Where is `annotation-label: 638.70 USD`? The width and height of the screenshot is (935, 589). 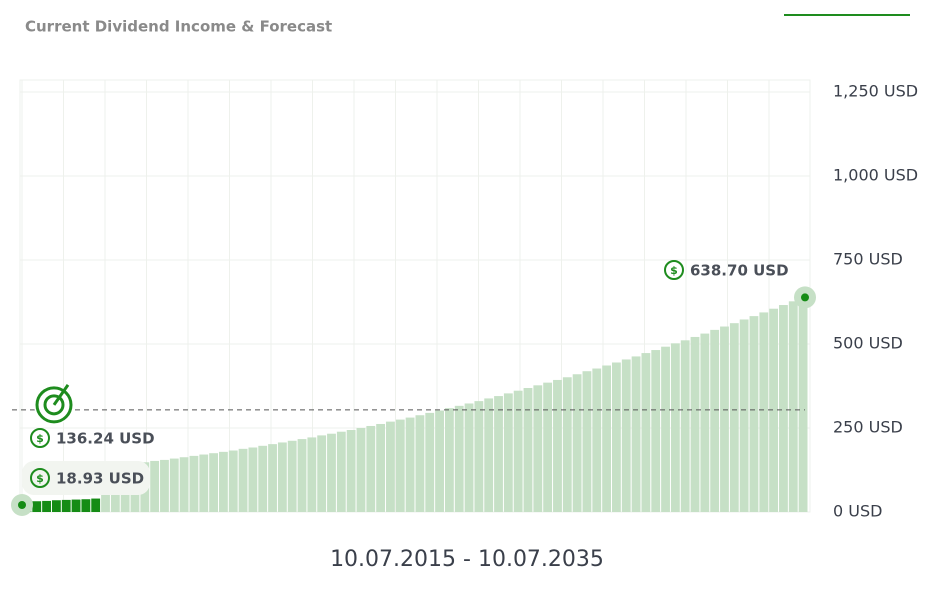 annotation-label: 638.70 USD is located at coordinates (739, 271).